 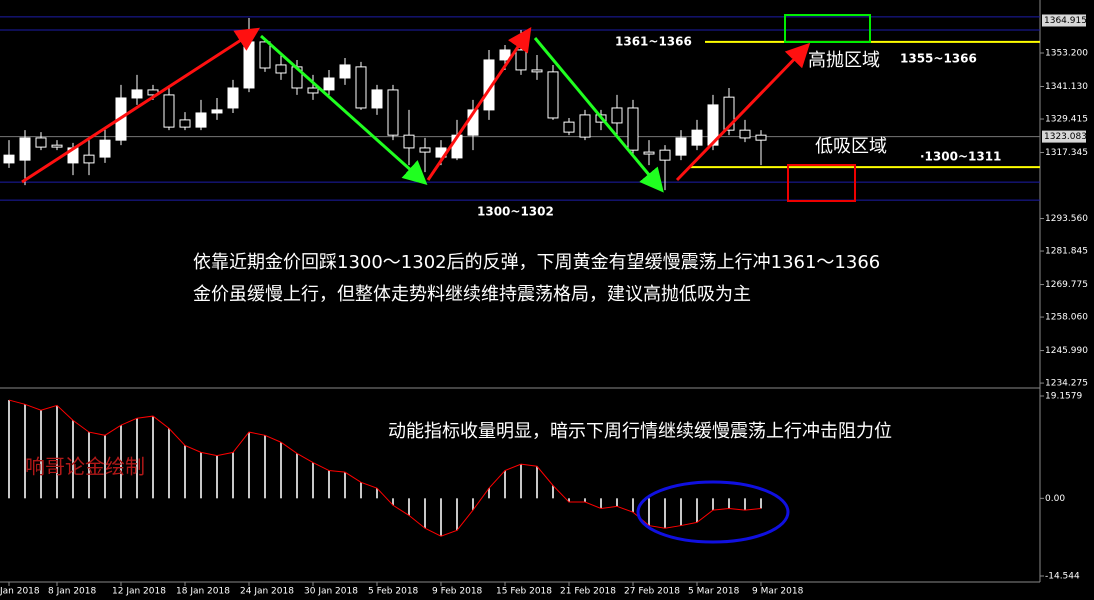 I want to click on x-tick-label: 15 Feb 2018, so click(x=524, y=592).